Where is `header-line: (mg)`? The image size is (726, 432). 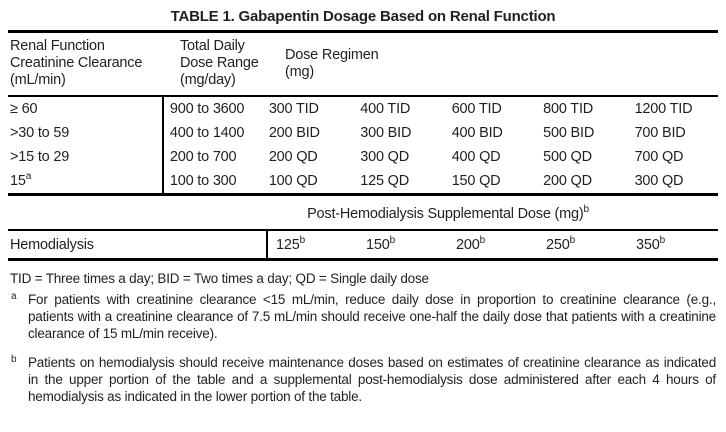 header-line: (mg) is located at coordinates (300, 71).